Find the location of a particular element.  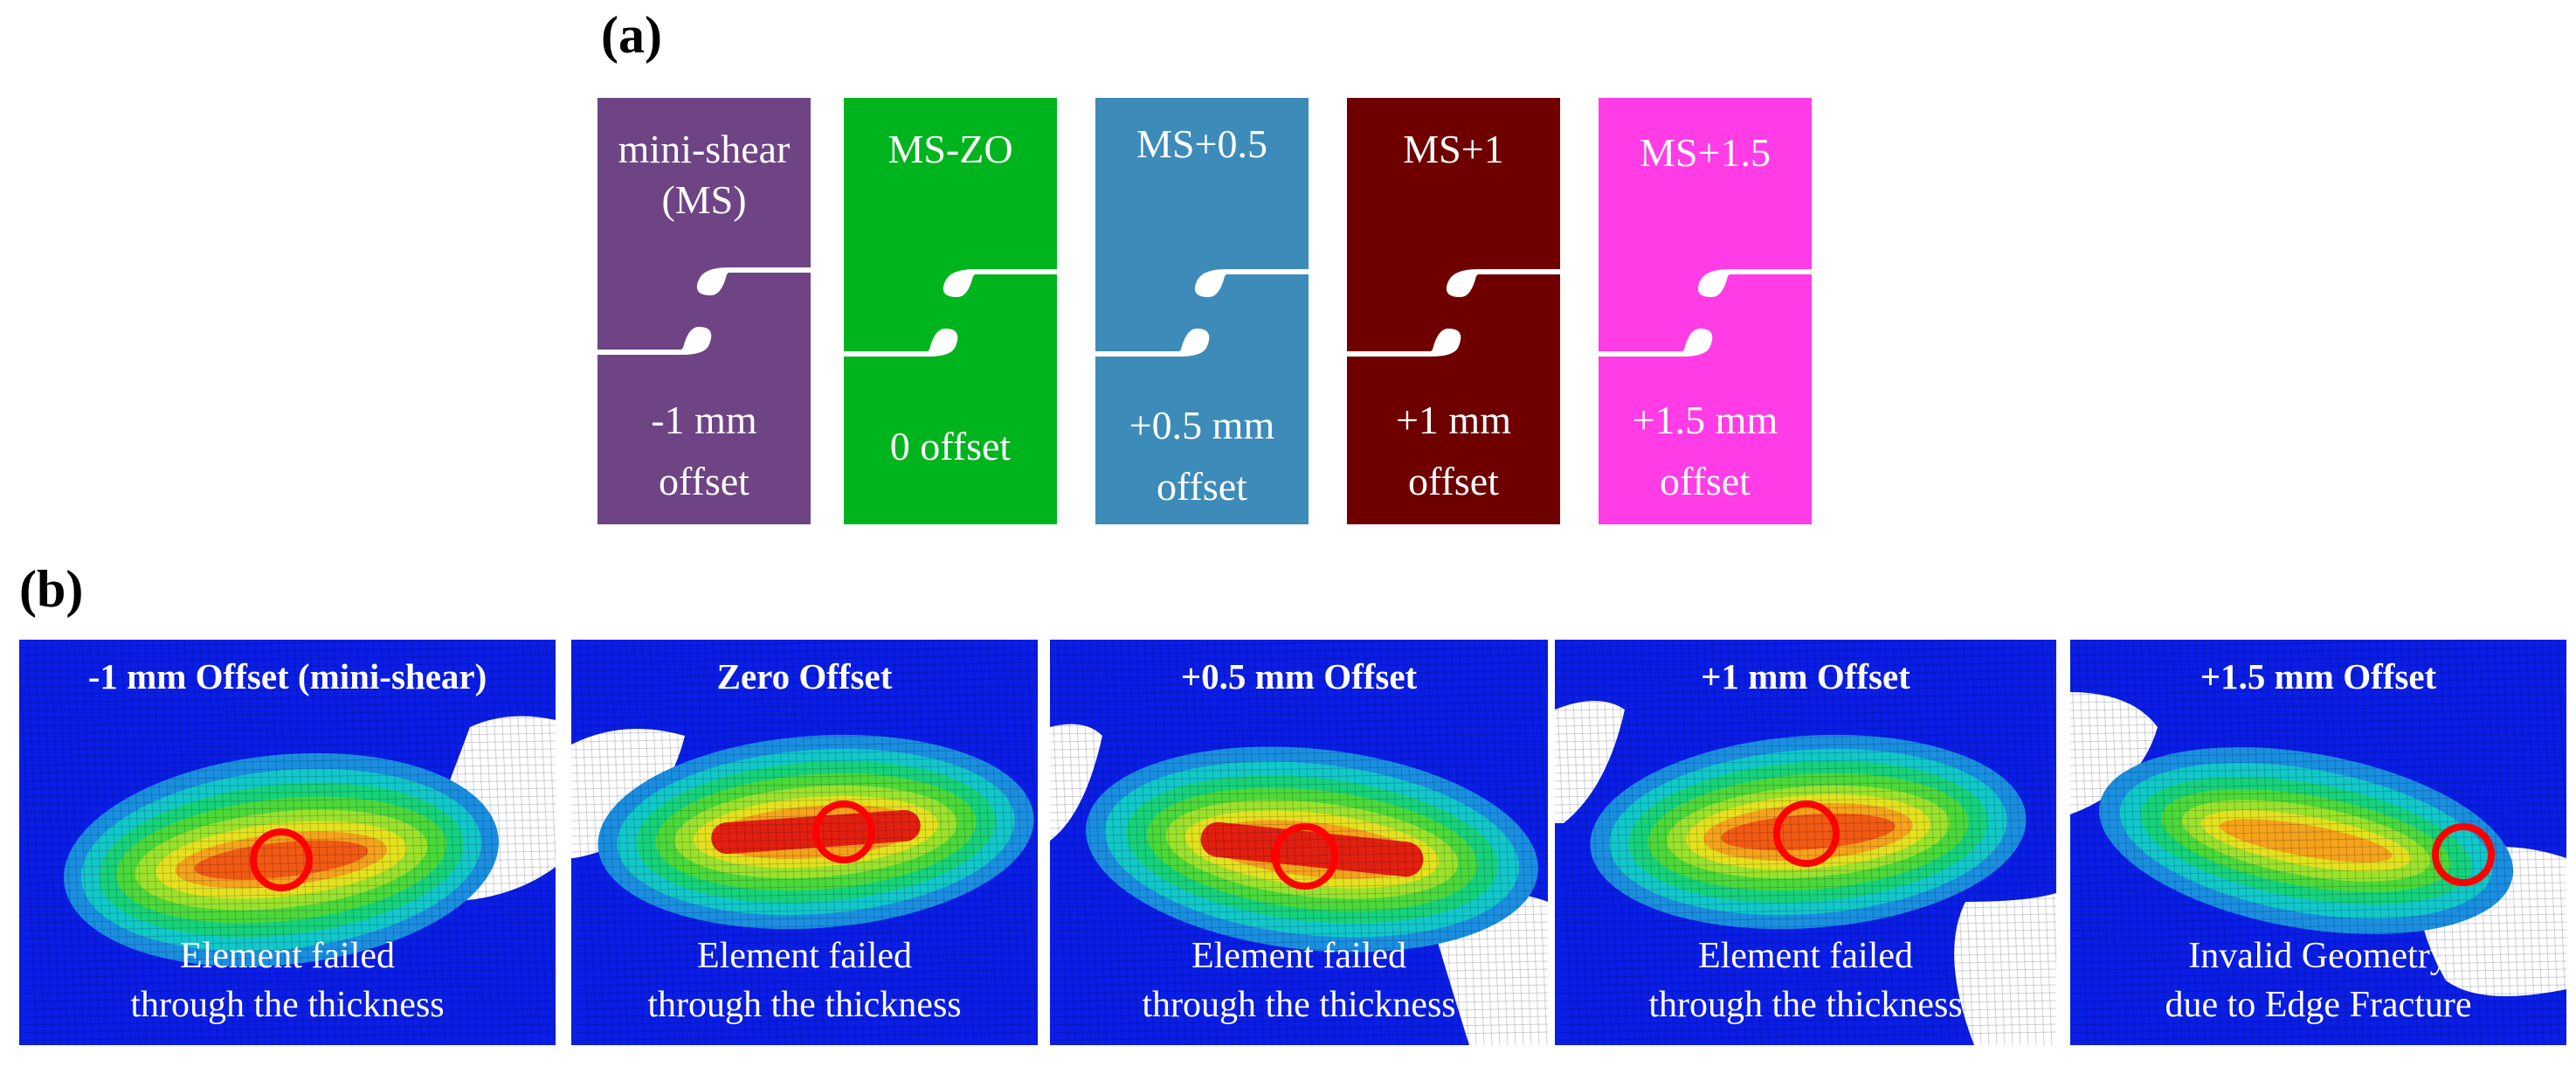

simulation-title: +1 mm Offset is located at coordinates (1805, 676).